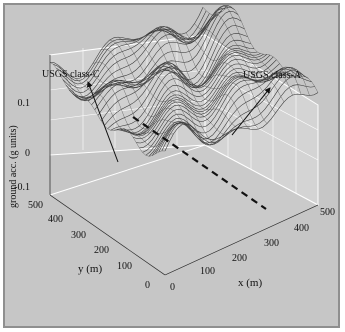 The image size is (345, 332). I want to click on z-axis-label: ground acc. (g units), so click(13, 166).